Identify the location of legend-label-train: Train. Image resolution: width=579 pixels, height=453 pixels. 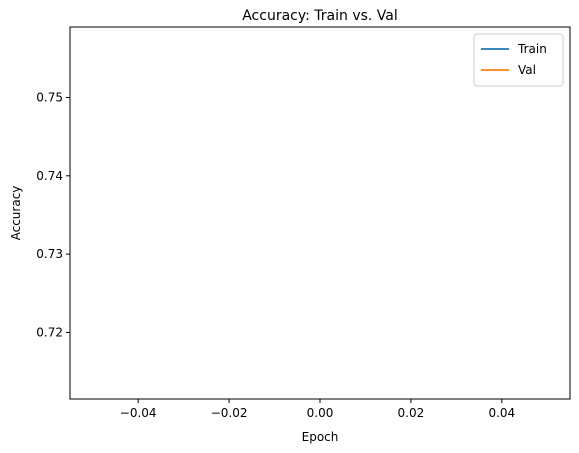
(532, 49).